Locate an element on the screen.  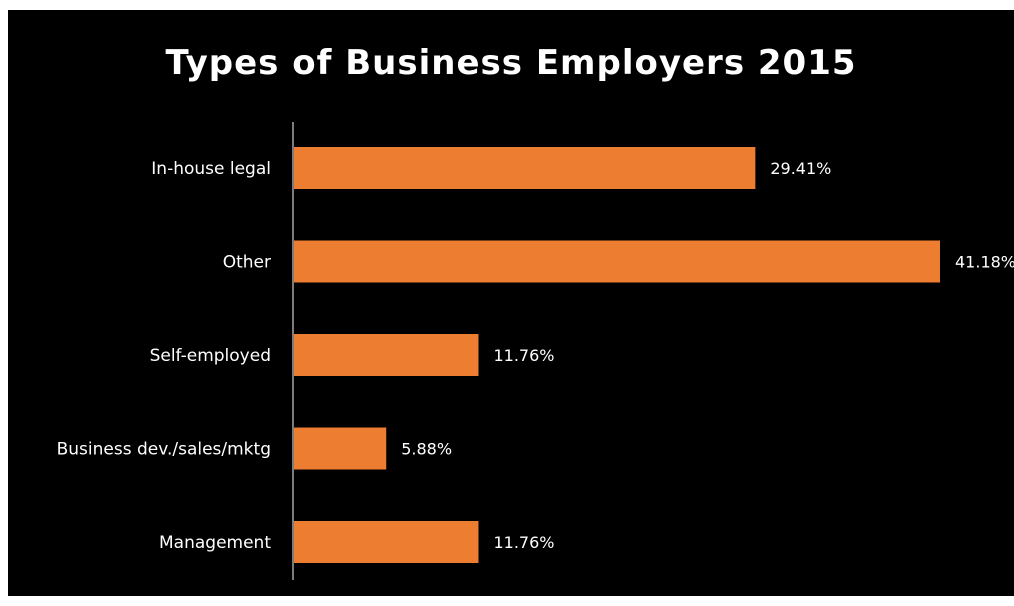
category-label: Self-employed is located at coordinates (210, 356).